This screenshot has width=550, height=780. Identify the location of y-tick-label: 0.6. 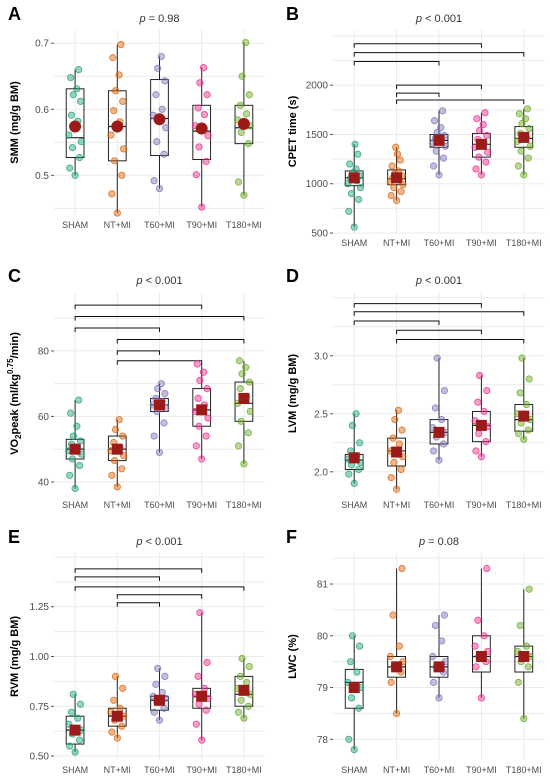
(42, 110).